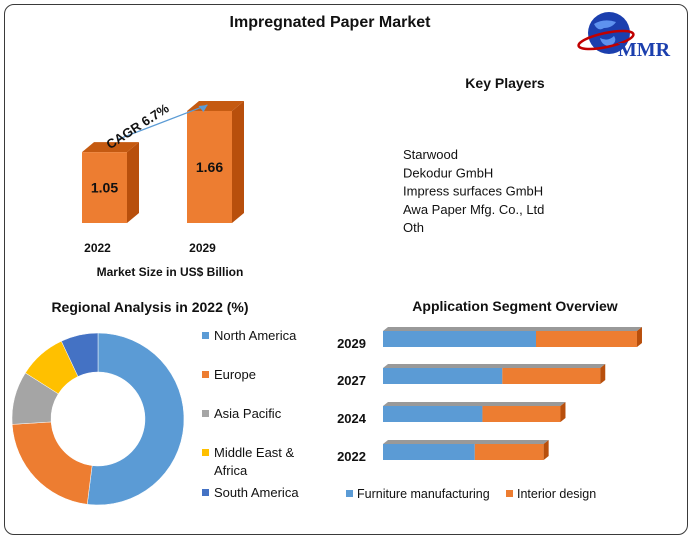 The width and height of the screenshot is (694, 541). What do you see at coordinates (556, 494) in the screenshot?
I see `legend-label: Interior design` at bounding box center [556, 494].